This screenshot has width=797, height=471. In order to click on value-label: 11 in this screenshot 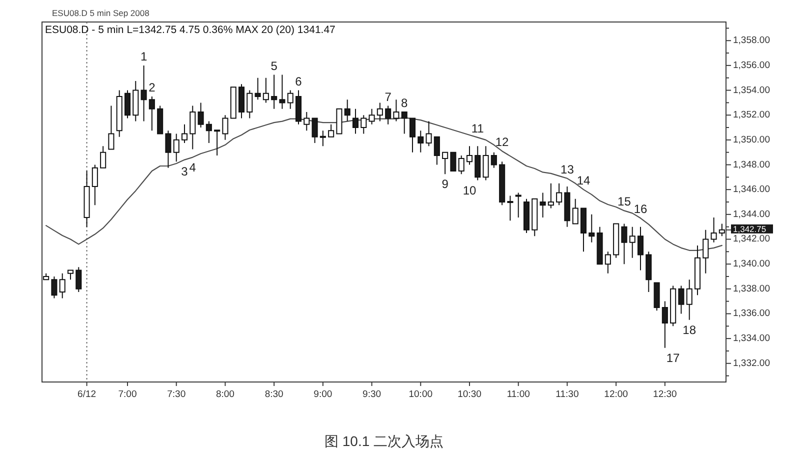, I will do `click(477, 128)`.